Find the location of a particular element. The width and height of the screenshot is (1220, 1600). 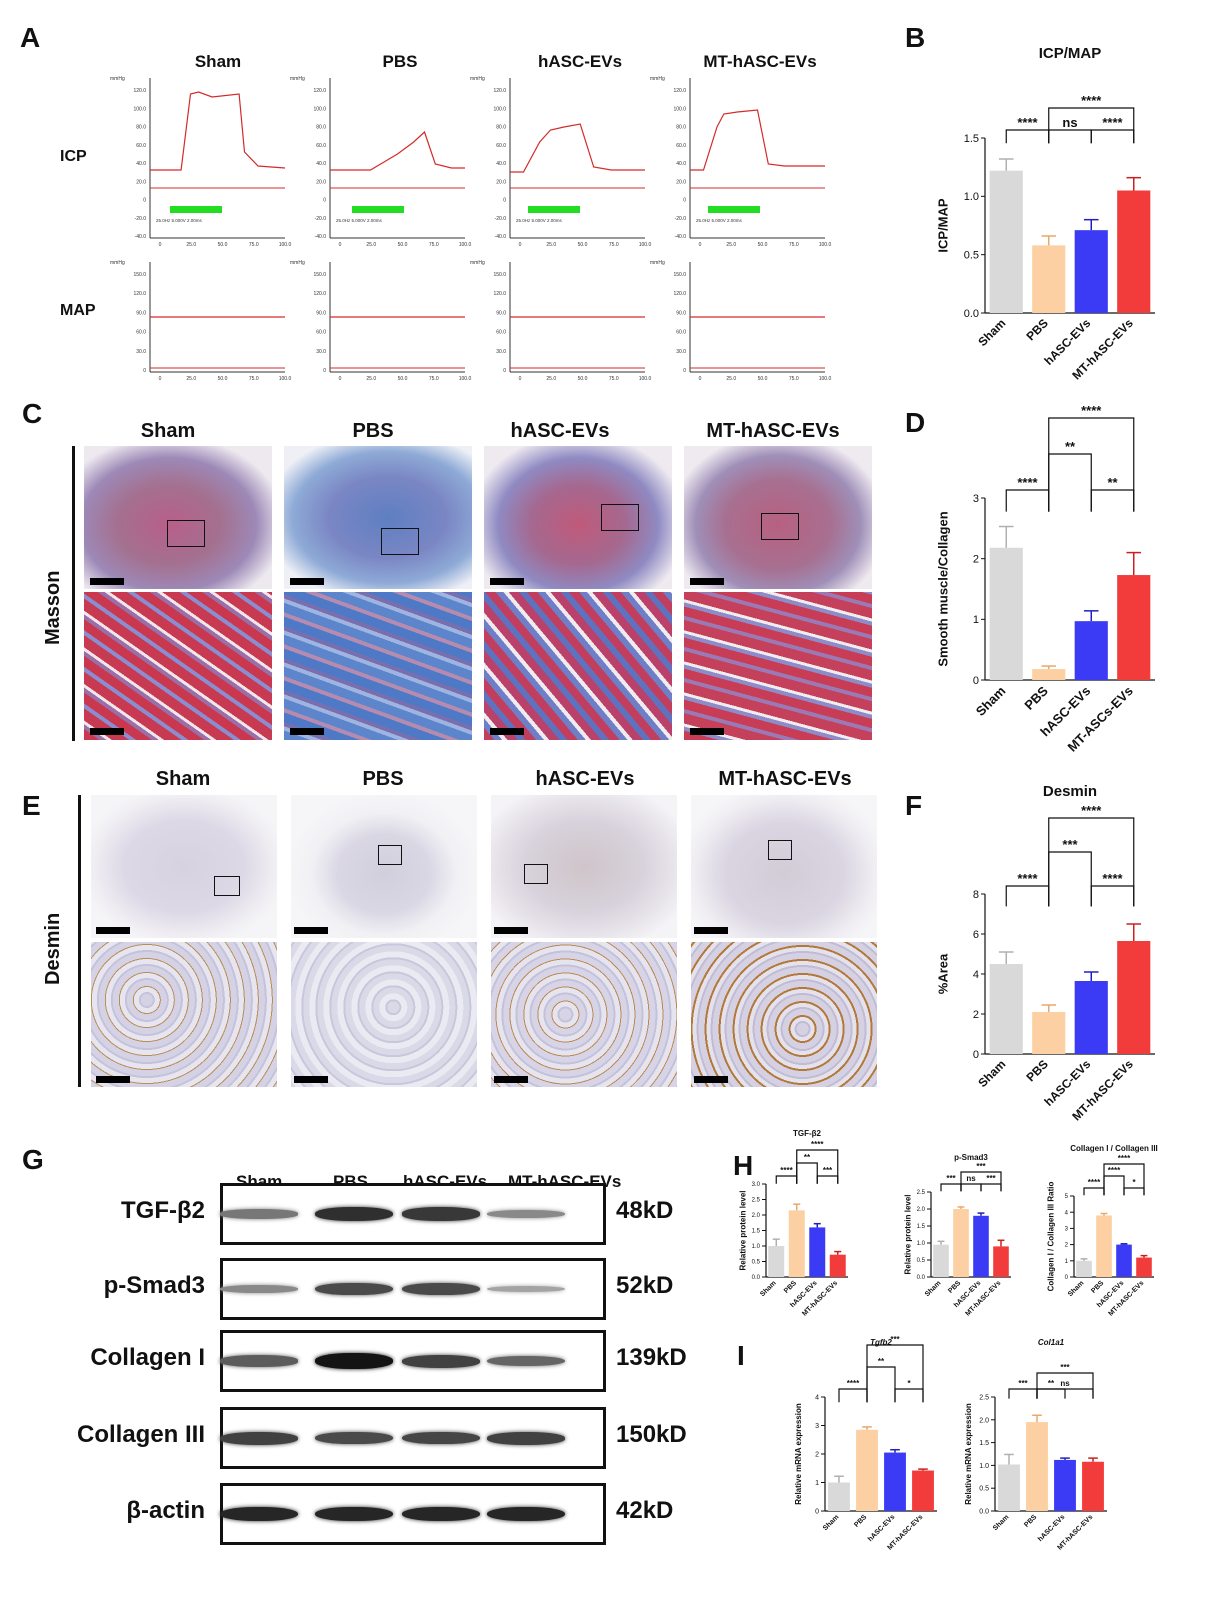

wb-kd-label: 150kD is located at coordinates (651, 1434).